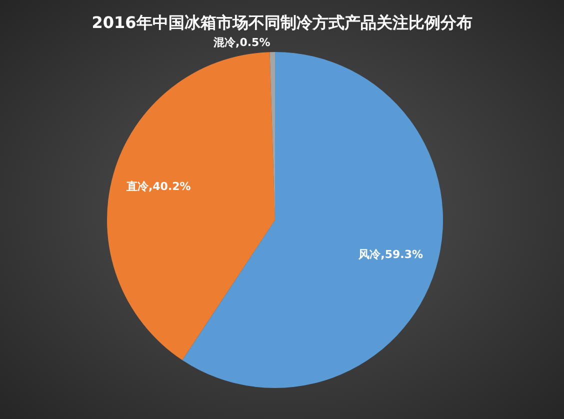 The height and width of the screenshot is (419, 564). What do you see at coordinates (391, 254) in the screenshot?
I see `slice-label: 风冷,59.3%` at bounding box center [391, 254].